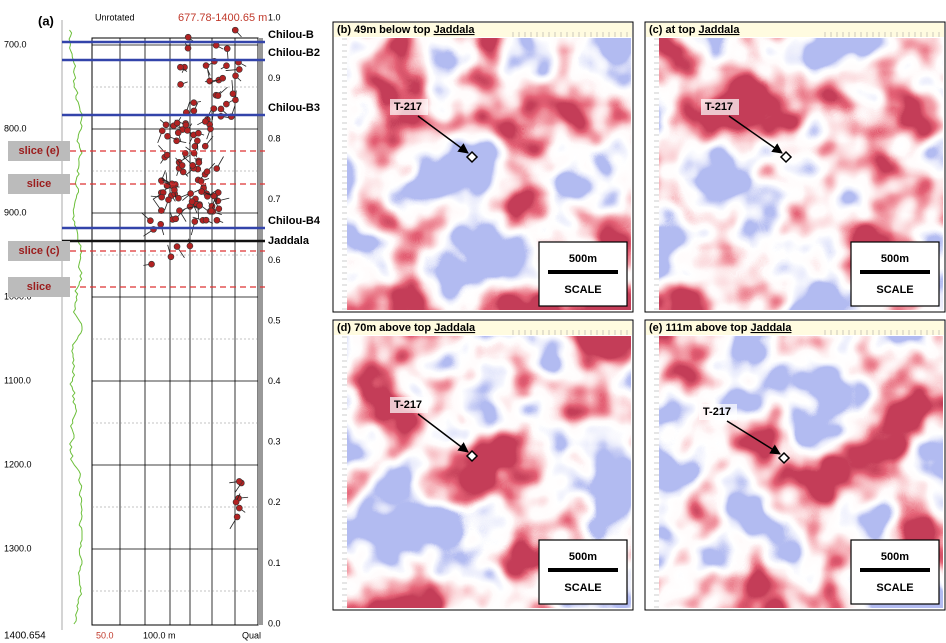 This screenshot has height=643, width=946. Describe the element at coordinates (274, 442) in the screenshot. I see `scale-label: 0.3` at that location.